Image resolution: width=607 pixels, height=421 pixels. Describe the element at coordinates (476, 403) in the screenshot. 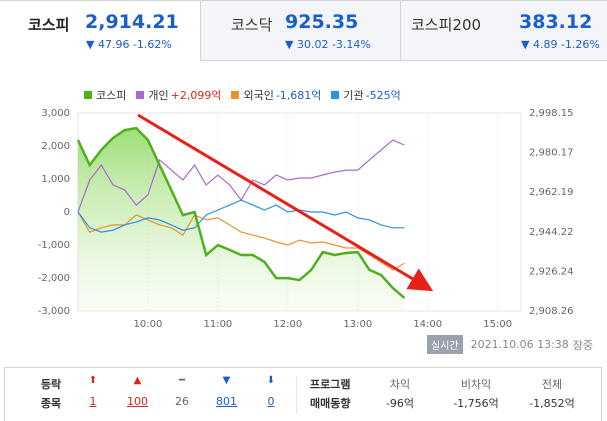

I see `program-value: -1,756억` at that location.